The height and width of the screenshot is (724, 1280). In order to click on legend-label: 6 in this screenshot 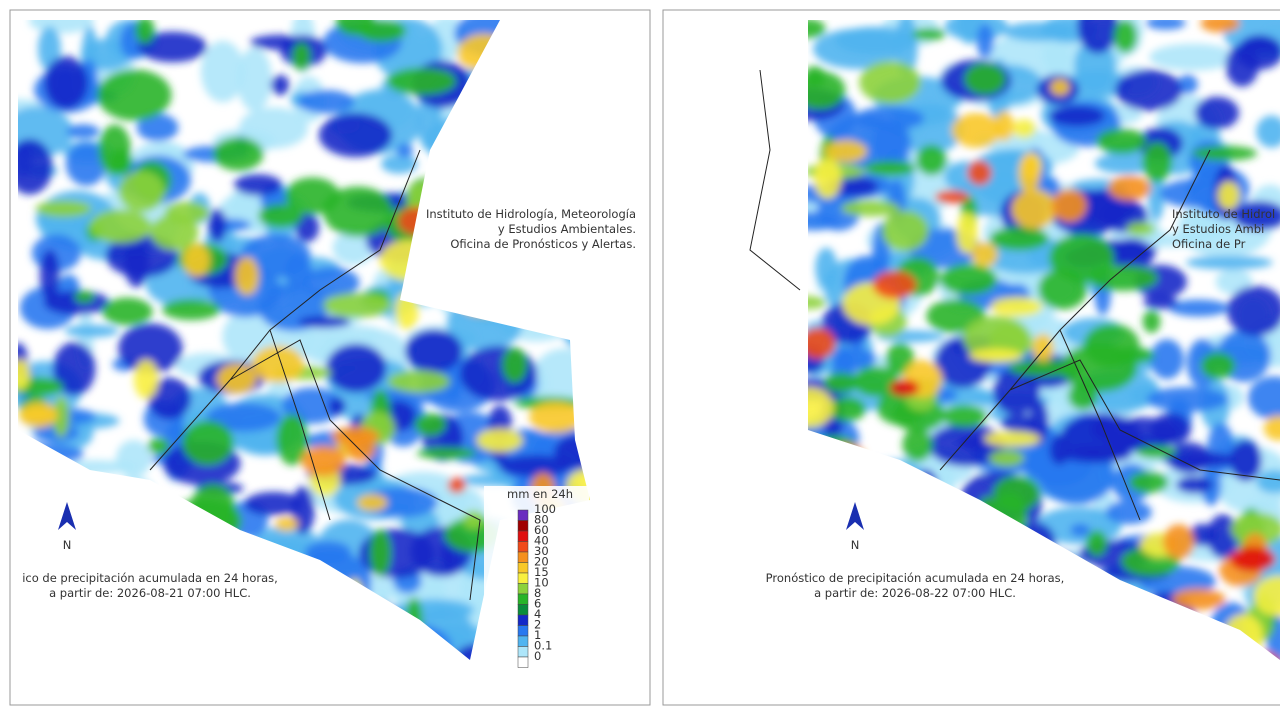, I will do `click(537, 604)`.